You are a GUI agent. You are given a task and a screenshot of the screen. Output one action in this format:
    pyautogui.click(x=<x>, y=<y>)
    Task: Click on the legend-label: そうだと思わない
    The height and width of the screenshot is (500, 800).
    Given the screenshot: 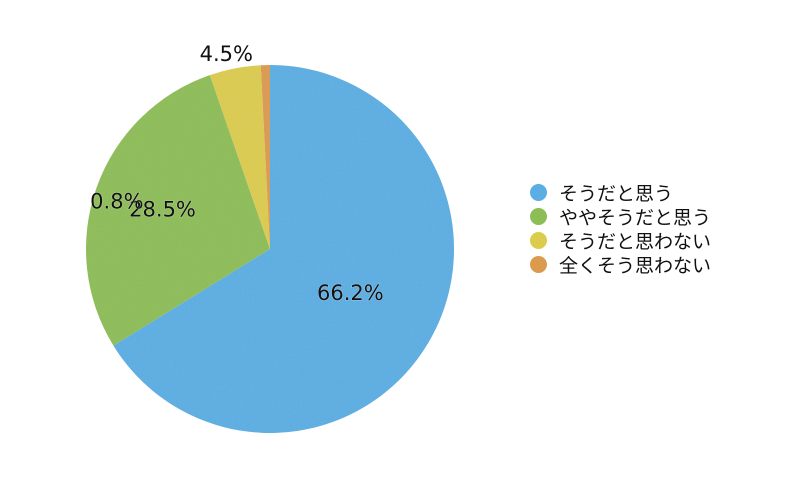 What is the action you would take?
    pyautogui.click(x=635, y=241)
    